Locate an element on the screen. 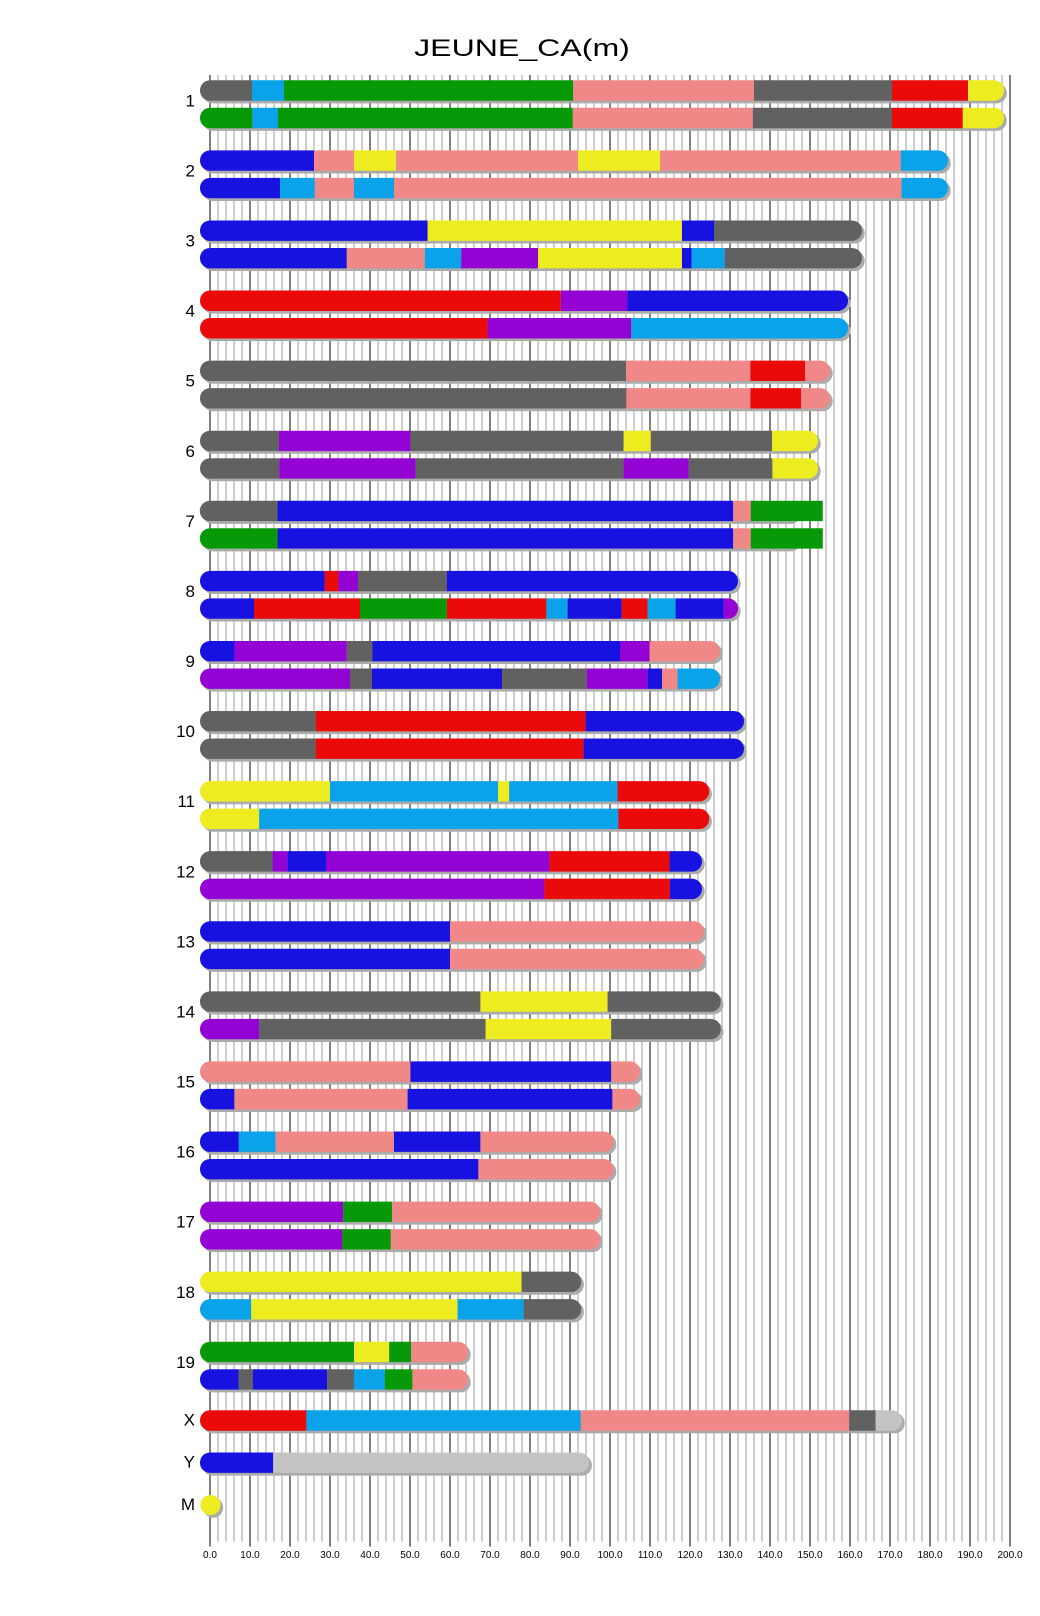 This screenshot has height=1616, width=1040. svg-text: 3 is located at coordinates (190, 241).